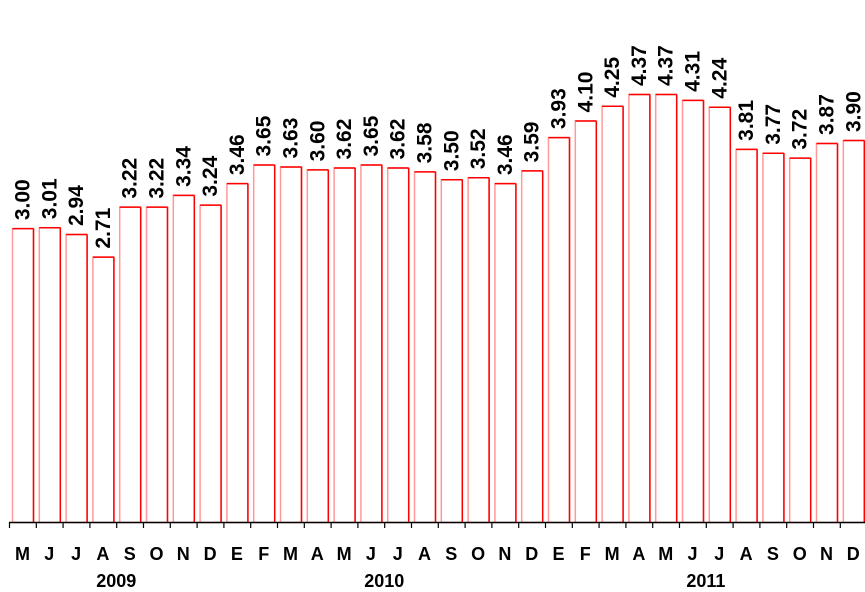 This screenshot has width=865, height=592. Describe the element at coordinates (705, 581) in the screenshot. I see `year-label: 2011` at that location.